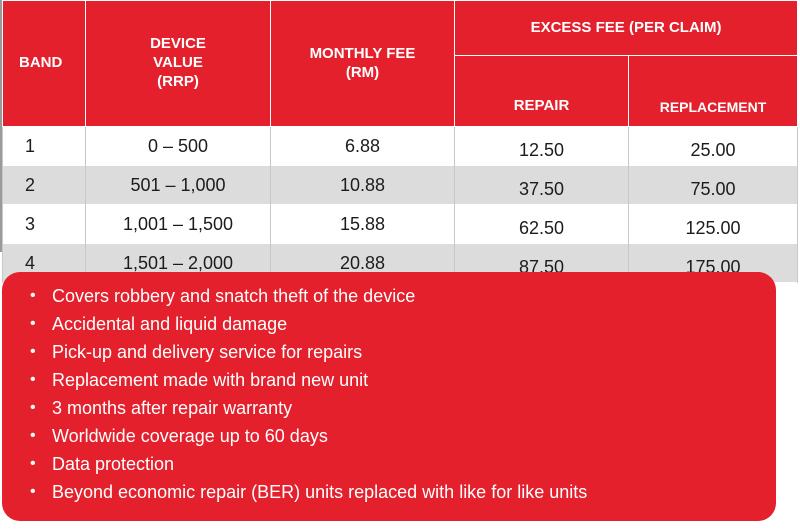  I want to click on cell-device-value: 501 – 1,000, so click(178, 185).